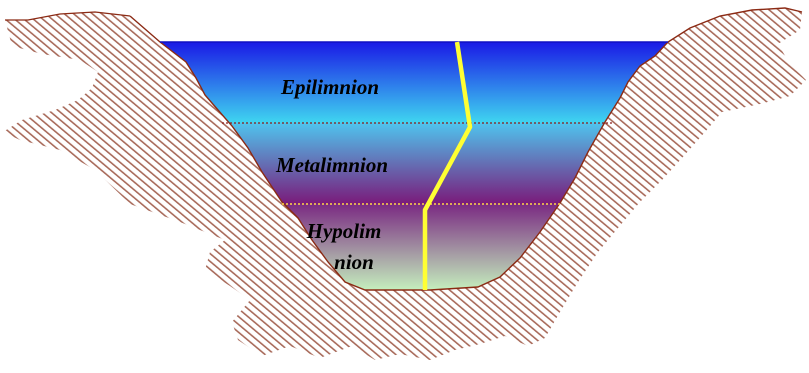 Image resolution: width=809 pixels, height=373 pixels. Describe the element at coordinates (344, 231) in the screenshot. I see `hypolimnion-label-line1: Hypolim` at that location.